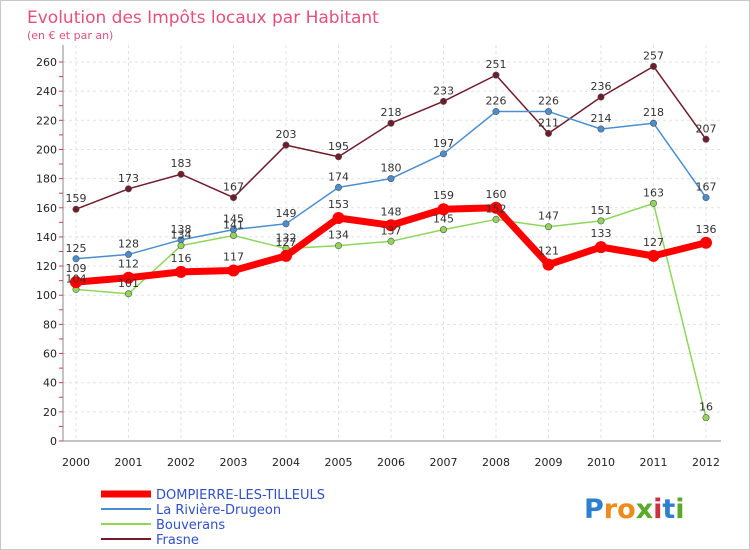 This screenshot has width=750, height=550. What do you see at coordinates (50, 324) in the screenshot?
I see `y-tick-label: 80` at bounding box center [50, 324].